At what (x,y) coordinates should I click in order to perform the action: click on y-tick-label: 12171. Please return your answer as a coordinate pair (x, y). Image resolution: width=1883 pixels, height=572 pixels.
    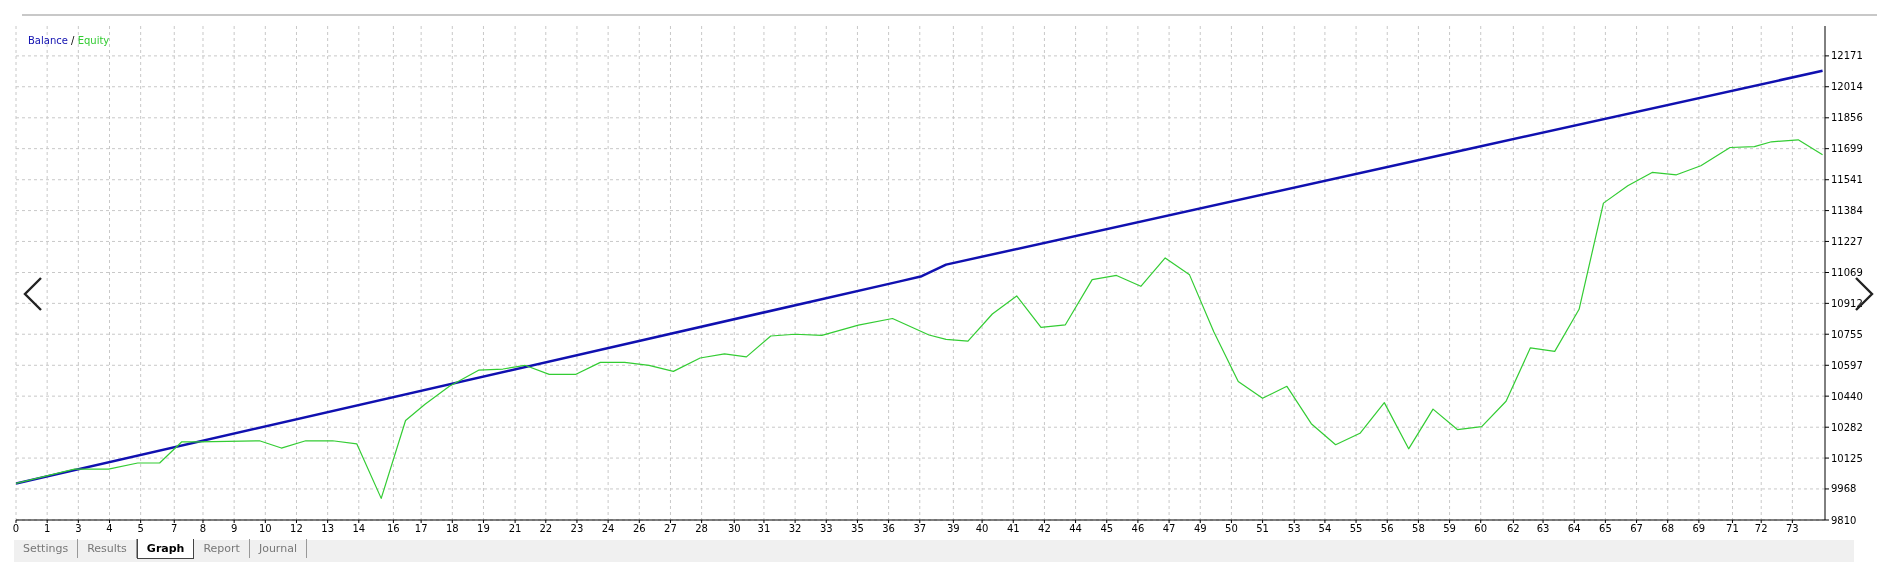
    Looking at the image, I should click on (1847, 56).